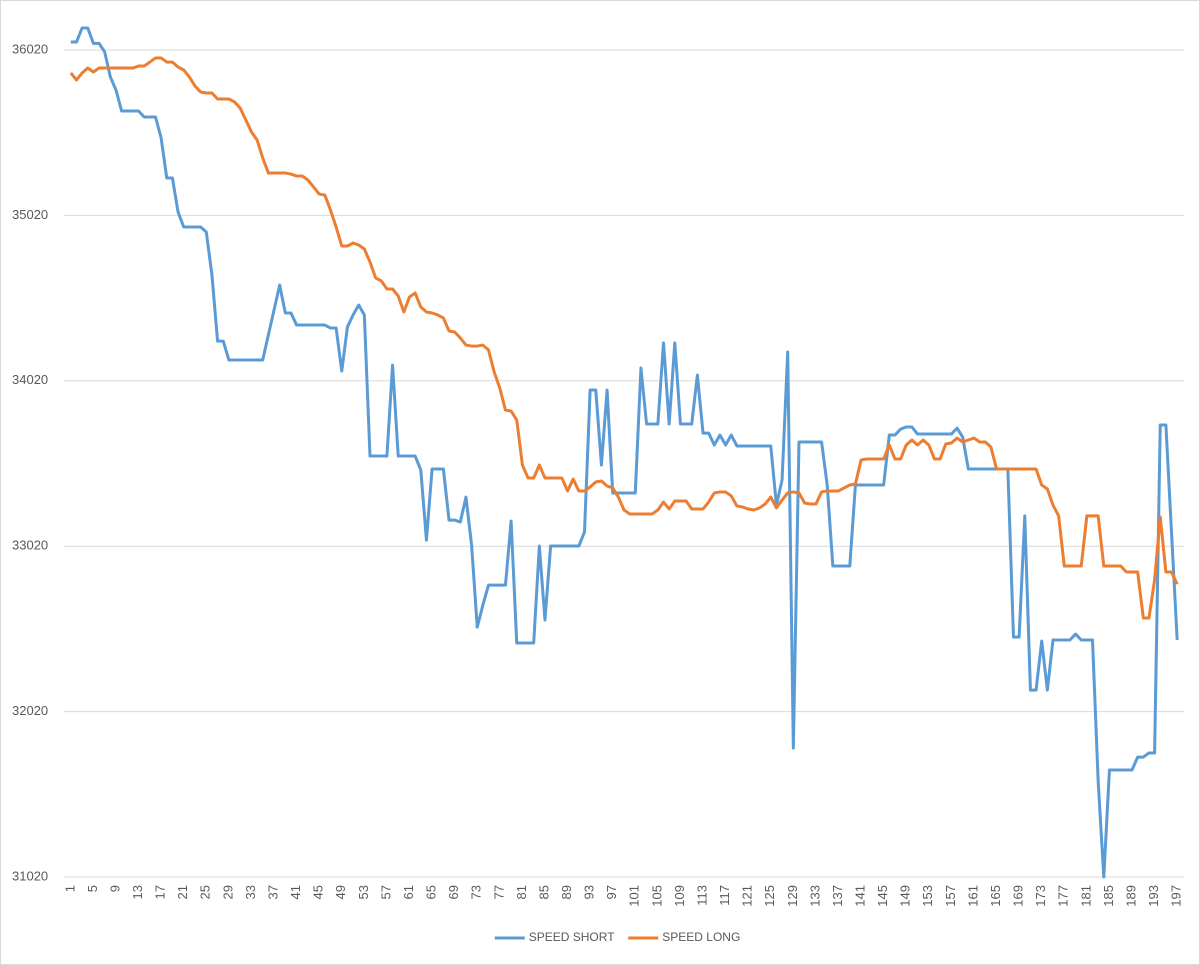  What do you see at coordinates (137, 892) in the screenshot?
I see `x-tick-label: 13` at bounding box center [137, 892].